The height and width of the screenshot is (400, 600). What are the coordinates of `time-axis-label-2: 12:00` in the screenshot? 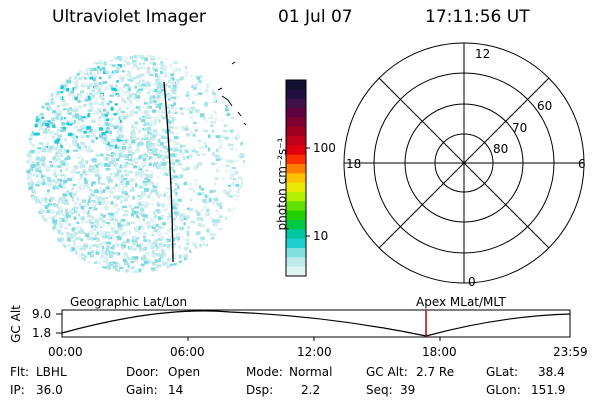 It's located at (314, 352).